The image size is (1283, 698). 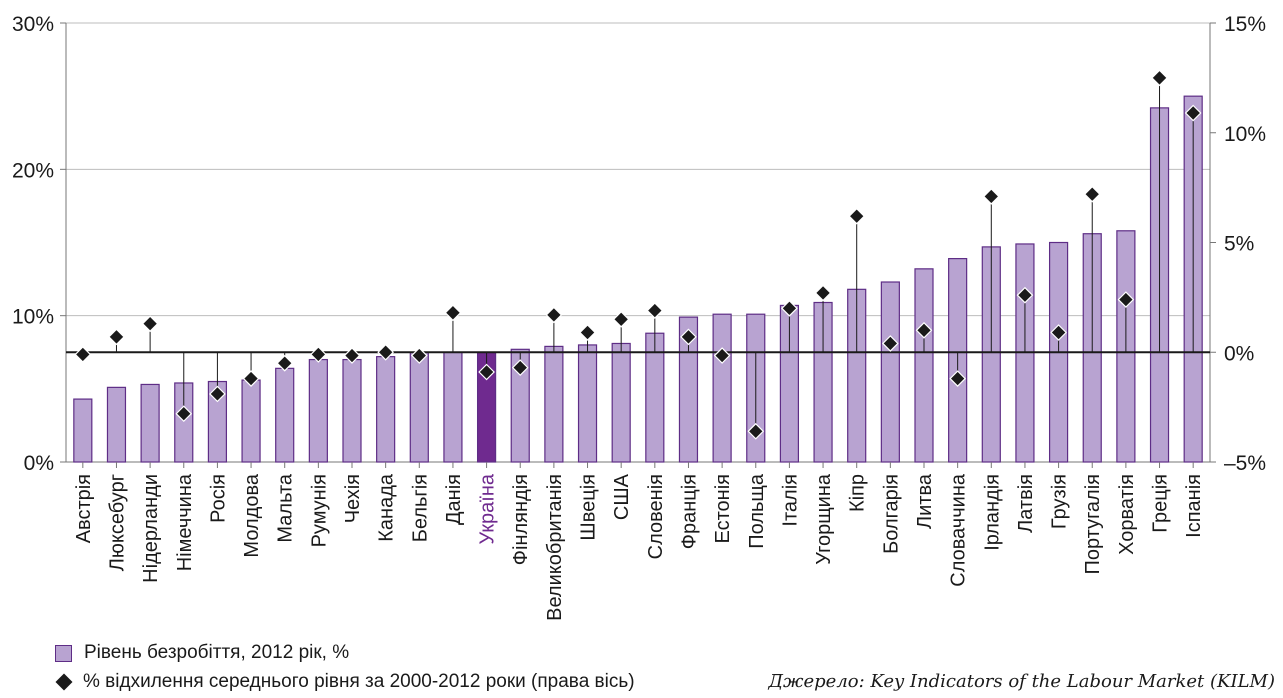 What do you see at coordinates (723, 509) in the screenshot?
I see `category-label: Естонія` at bounding box center [723, 509].